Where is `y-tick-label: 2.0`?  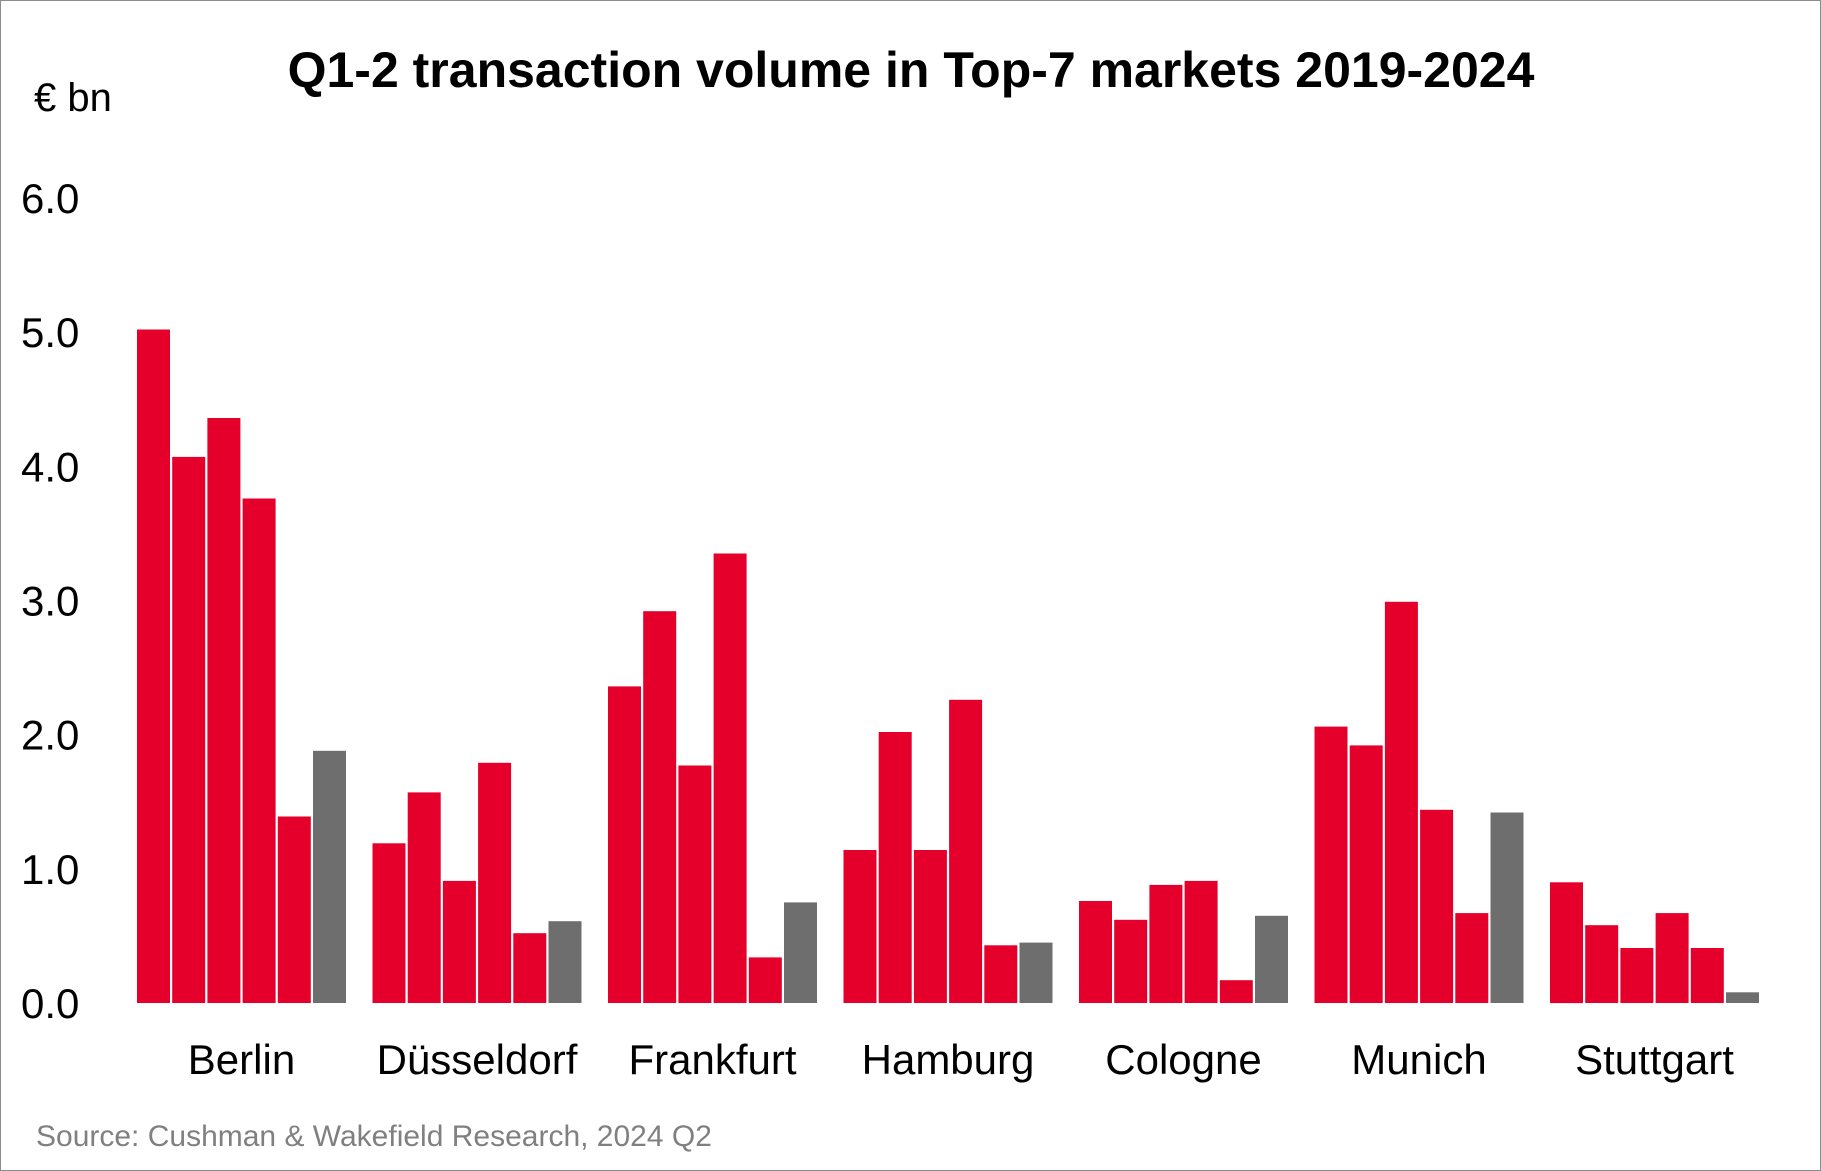
y-tick-label: 2.0 is located at coordinates (50, 735).